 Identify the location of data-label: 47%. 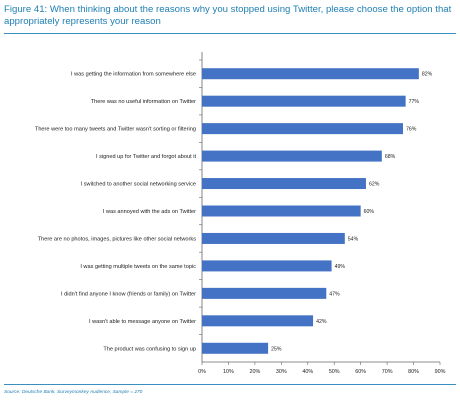
(334, 294).